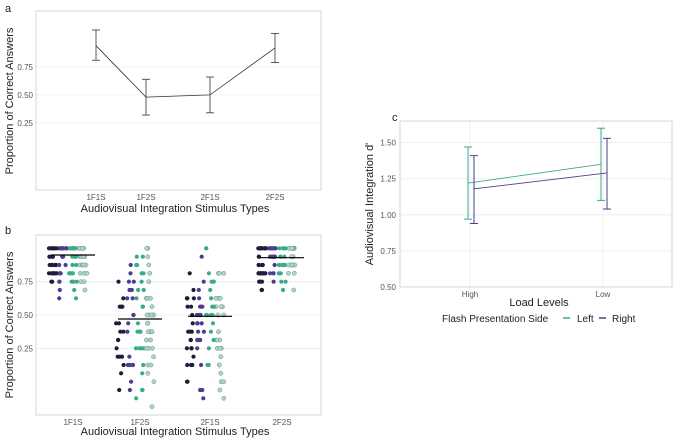 This screenshot has width=685, height=440. What do you see at coordinates (388, 251) in the screenshot?
I see `panel-c-ytick: 0.75` at bounding box center [388, 251].